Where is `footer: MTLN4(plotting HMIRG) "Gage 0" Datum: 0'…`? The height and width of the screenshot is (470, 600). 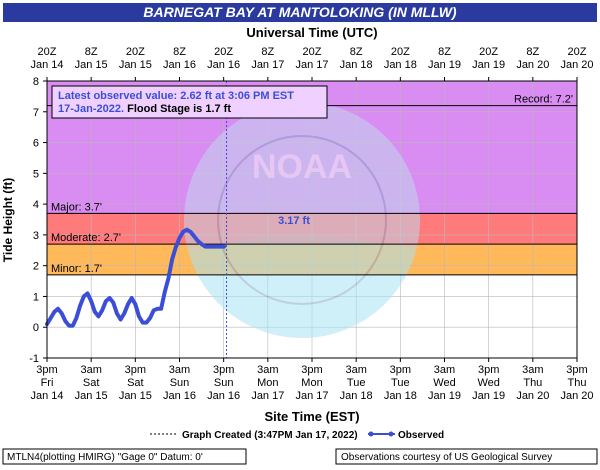
footer: MTLN4(plotting HMIRG) "Gage 0" Datum: 0'… is located at coordinates (300, 456).